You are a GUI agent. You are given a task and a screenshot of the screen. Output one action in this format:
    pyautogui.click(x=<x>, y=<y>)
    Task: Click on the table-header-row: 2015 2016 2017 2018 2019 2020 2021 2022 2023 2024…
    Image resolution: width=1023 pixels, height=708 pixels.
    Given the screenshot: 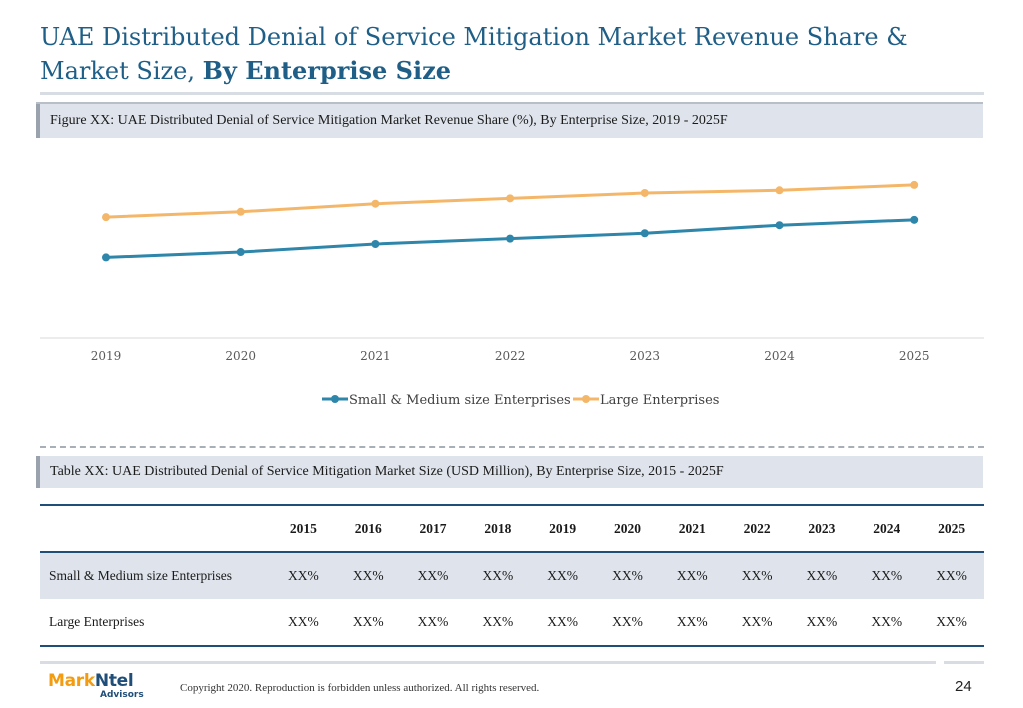 What is the action you would take?
    pyautogui.click(x=512, y=528)
    